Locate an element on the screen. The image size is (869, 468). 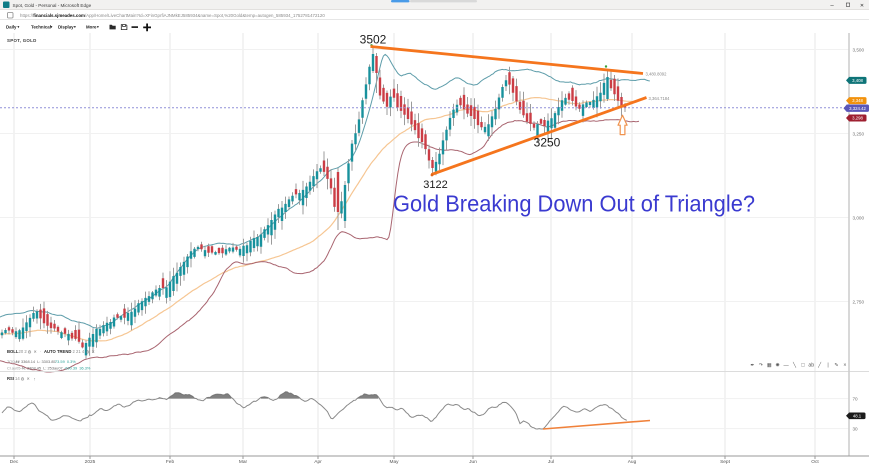
svg-text: 14 is located at coordinates (17, 378).